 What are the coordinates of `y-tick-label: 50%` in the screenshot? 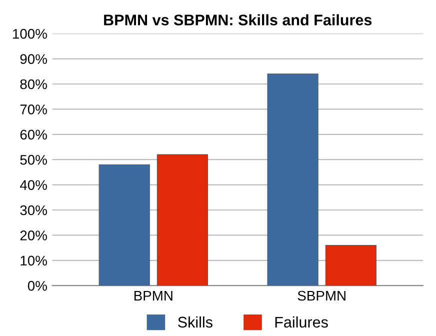 It's located at (33, 159).